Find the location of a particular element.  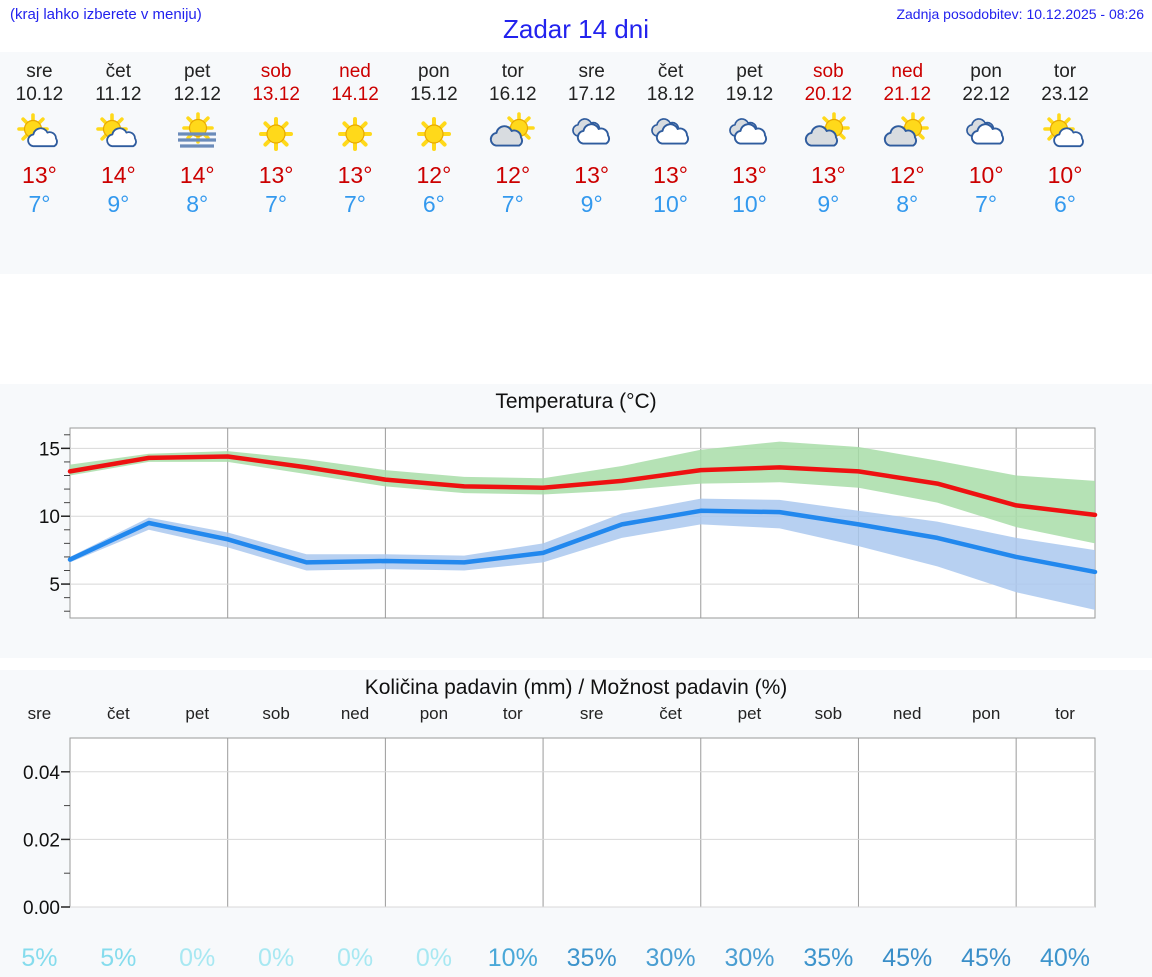

svg-text: 15 is located at coordinates (49, 449).